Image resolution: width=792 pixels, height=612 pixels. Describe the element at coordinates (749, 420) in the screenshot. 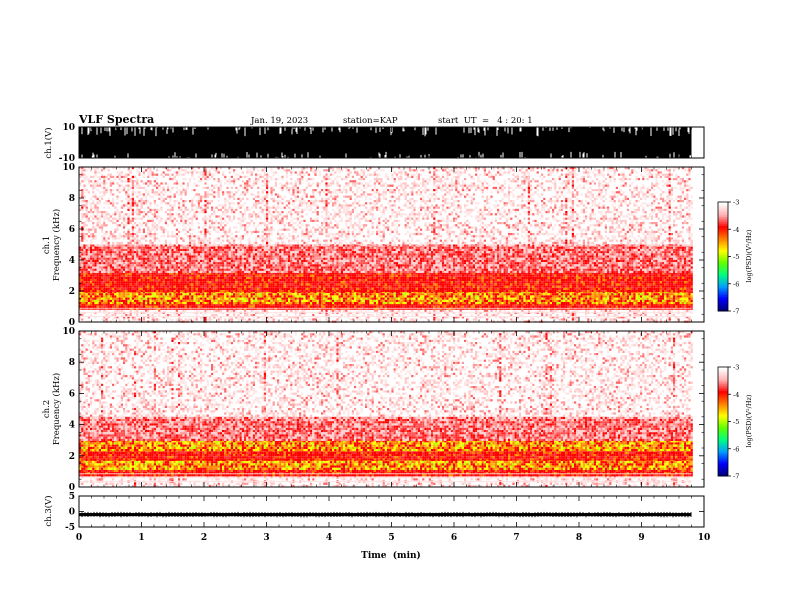

I see `colorbar-ch2-label: log(PSD)(V²/Hz)` at that location.